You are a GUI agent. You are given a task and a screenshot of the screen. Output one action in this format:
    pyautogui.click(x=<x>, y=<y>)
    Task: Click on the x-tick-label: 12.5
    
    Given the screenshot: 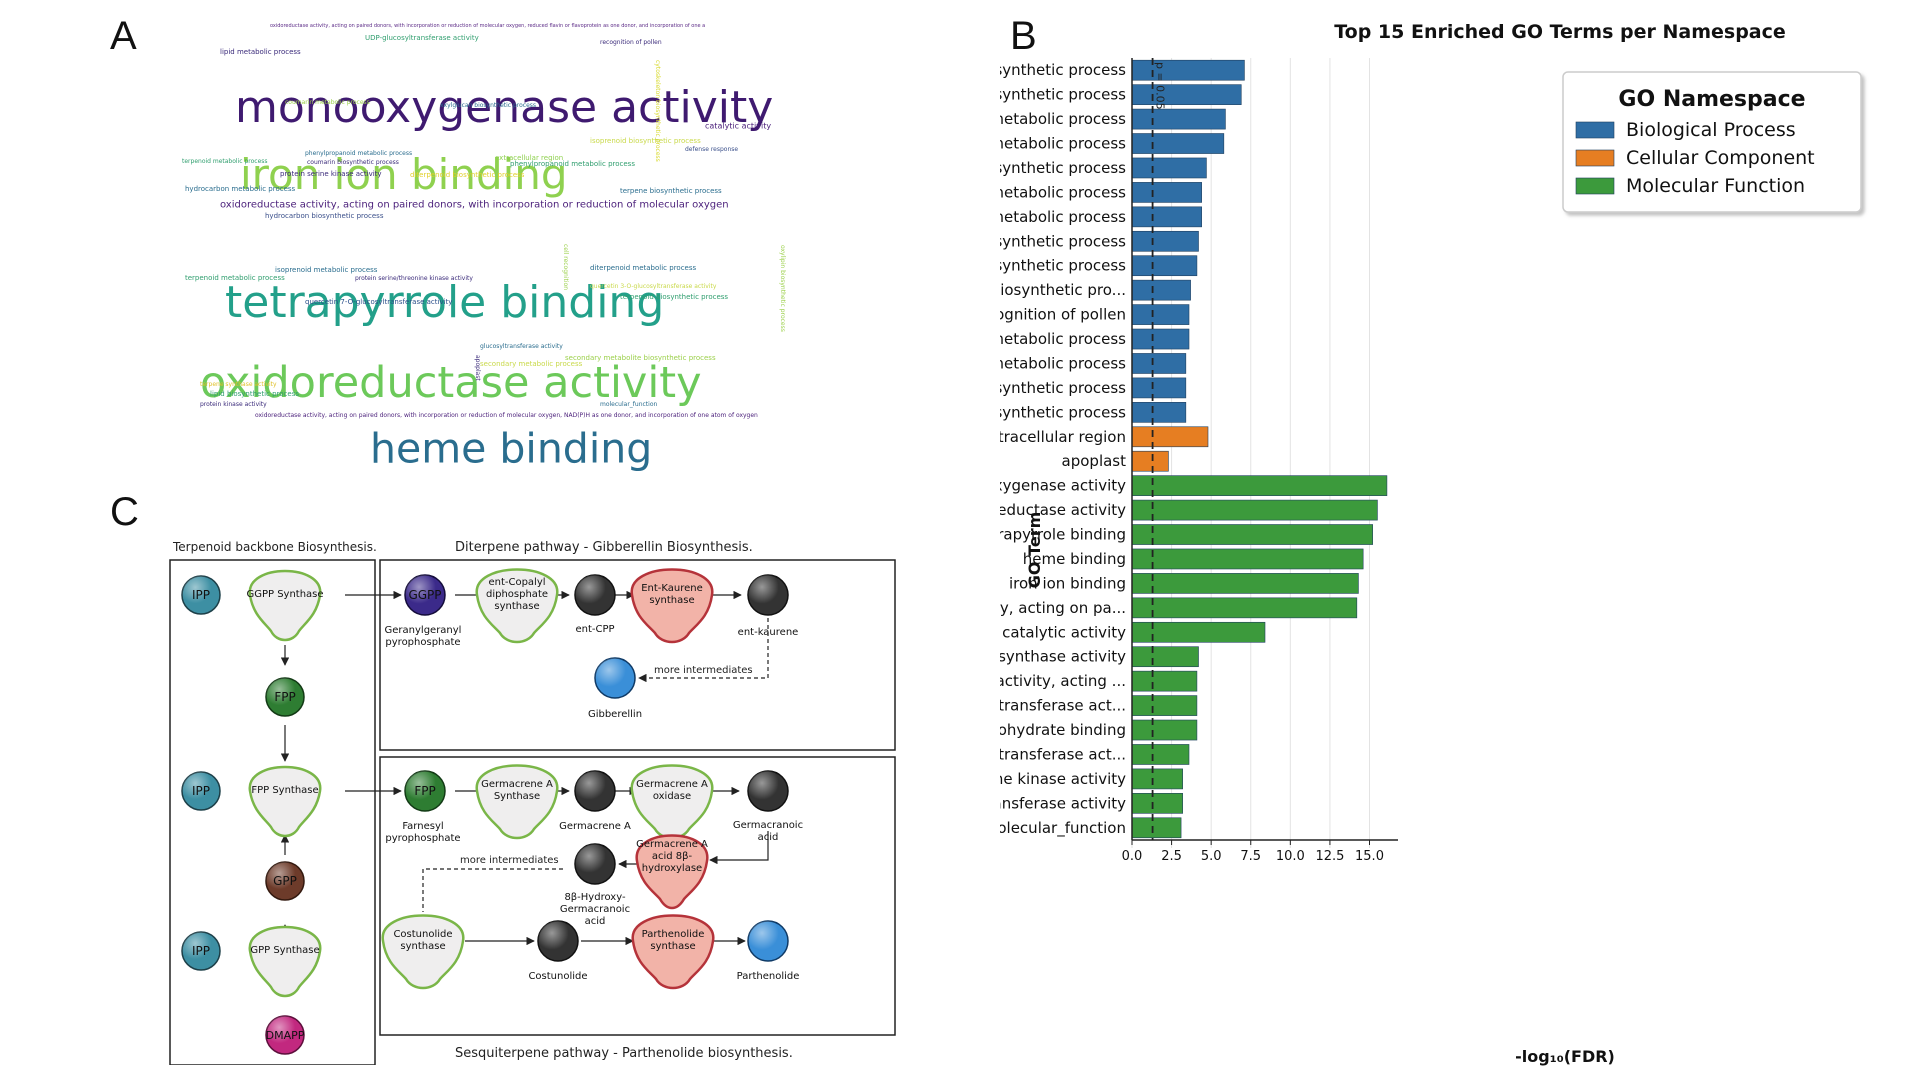 What is the action you would take?
    pyautogui.click(x=1329, y=856)
    